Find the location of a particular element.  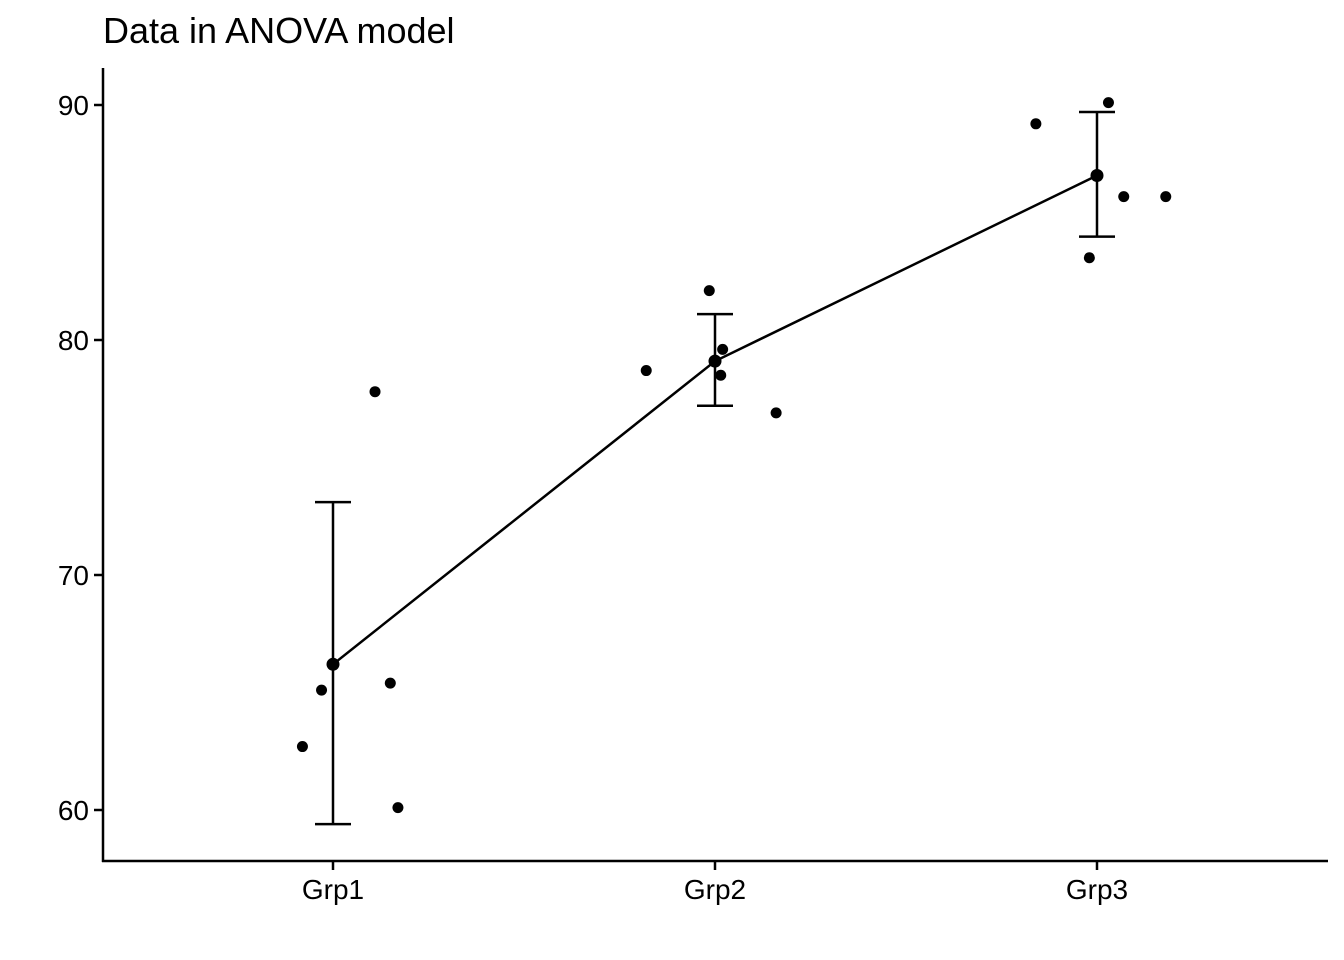

y-tick-label: 80 is located at coordinates (73, 340).